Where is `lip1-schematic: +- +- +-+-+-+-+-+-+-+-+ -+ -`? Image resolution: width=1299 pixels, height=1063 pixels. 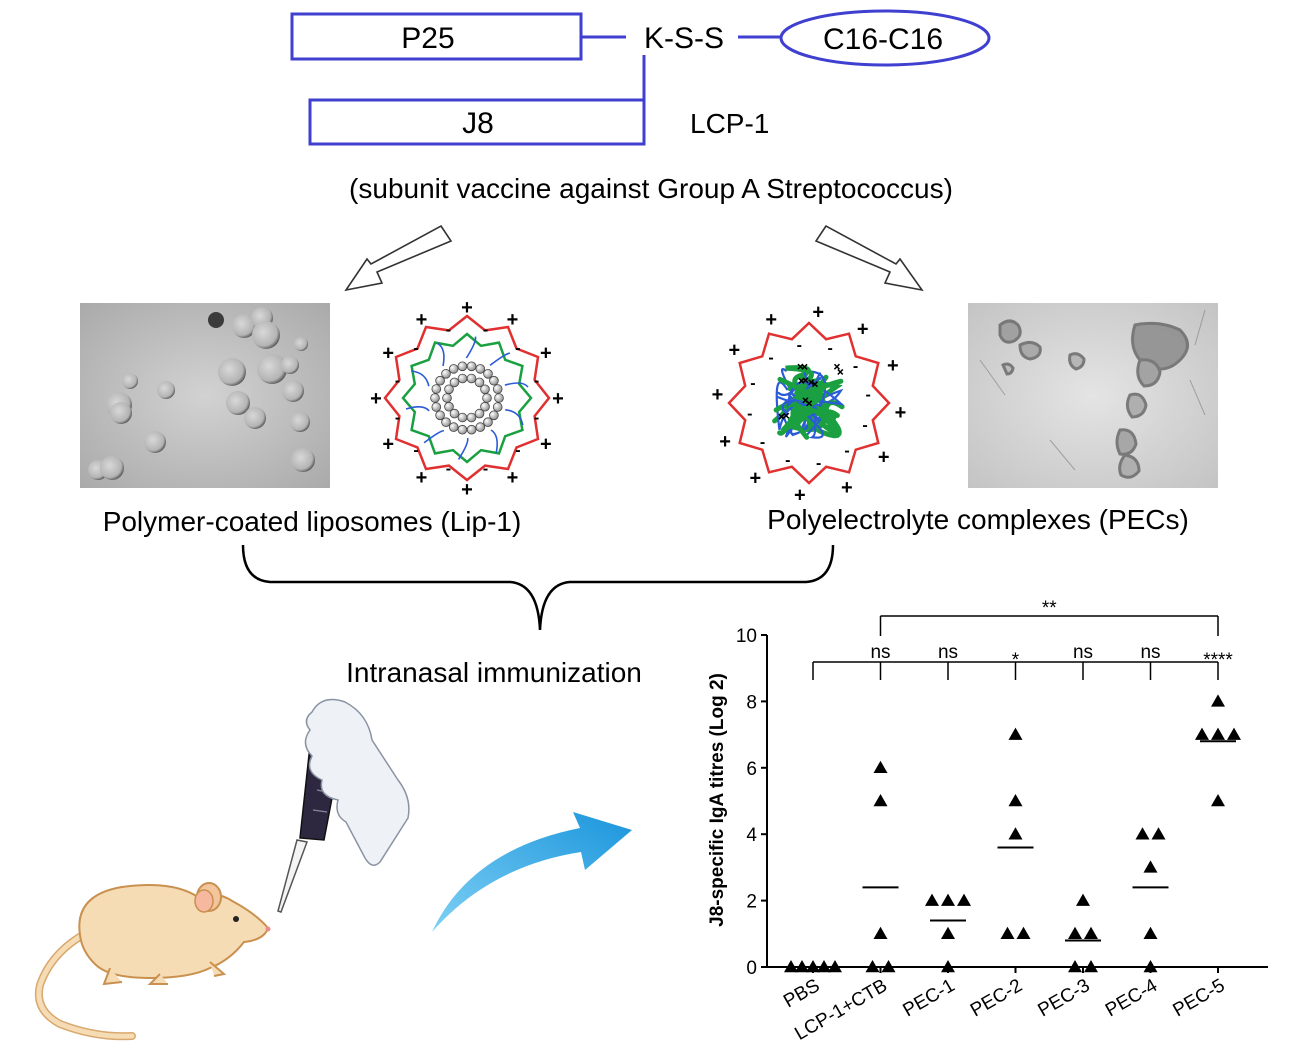 lip1-schematic: +- +- +-+-+-+-+-+-+-+-+ -+ - is located at coordinates (467, 399).